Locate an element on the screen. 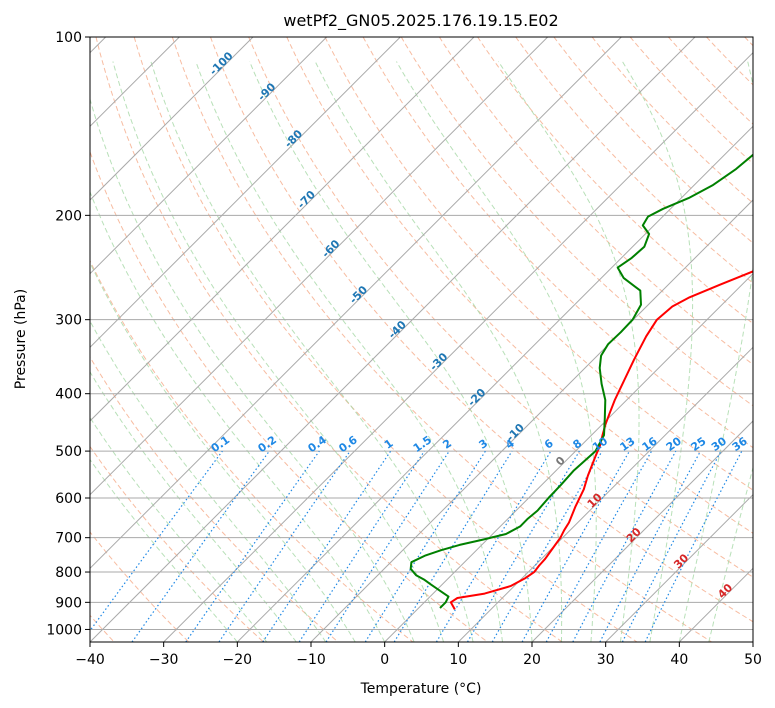 This screenshot has width=775, height=708. x-tick-label: 0 is located at coordinates (384, 660).